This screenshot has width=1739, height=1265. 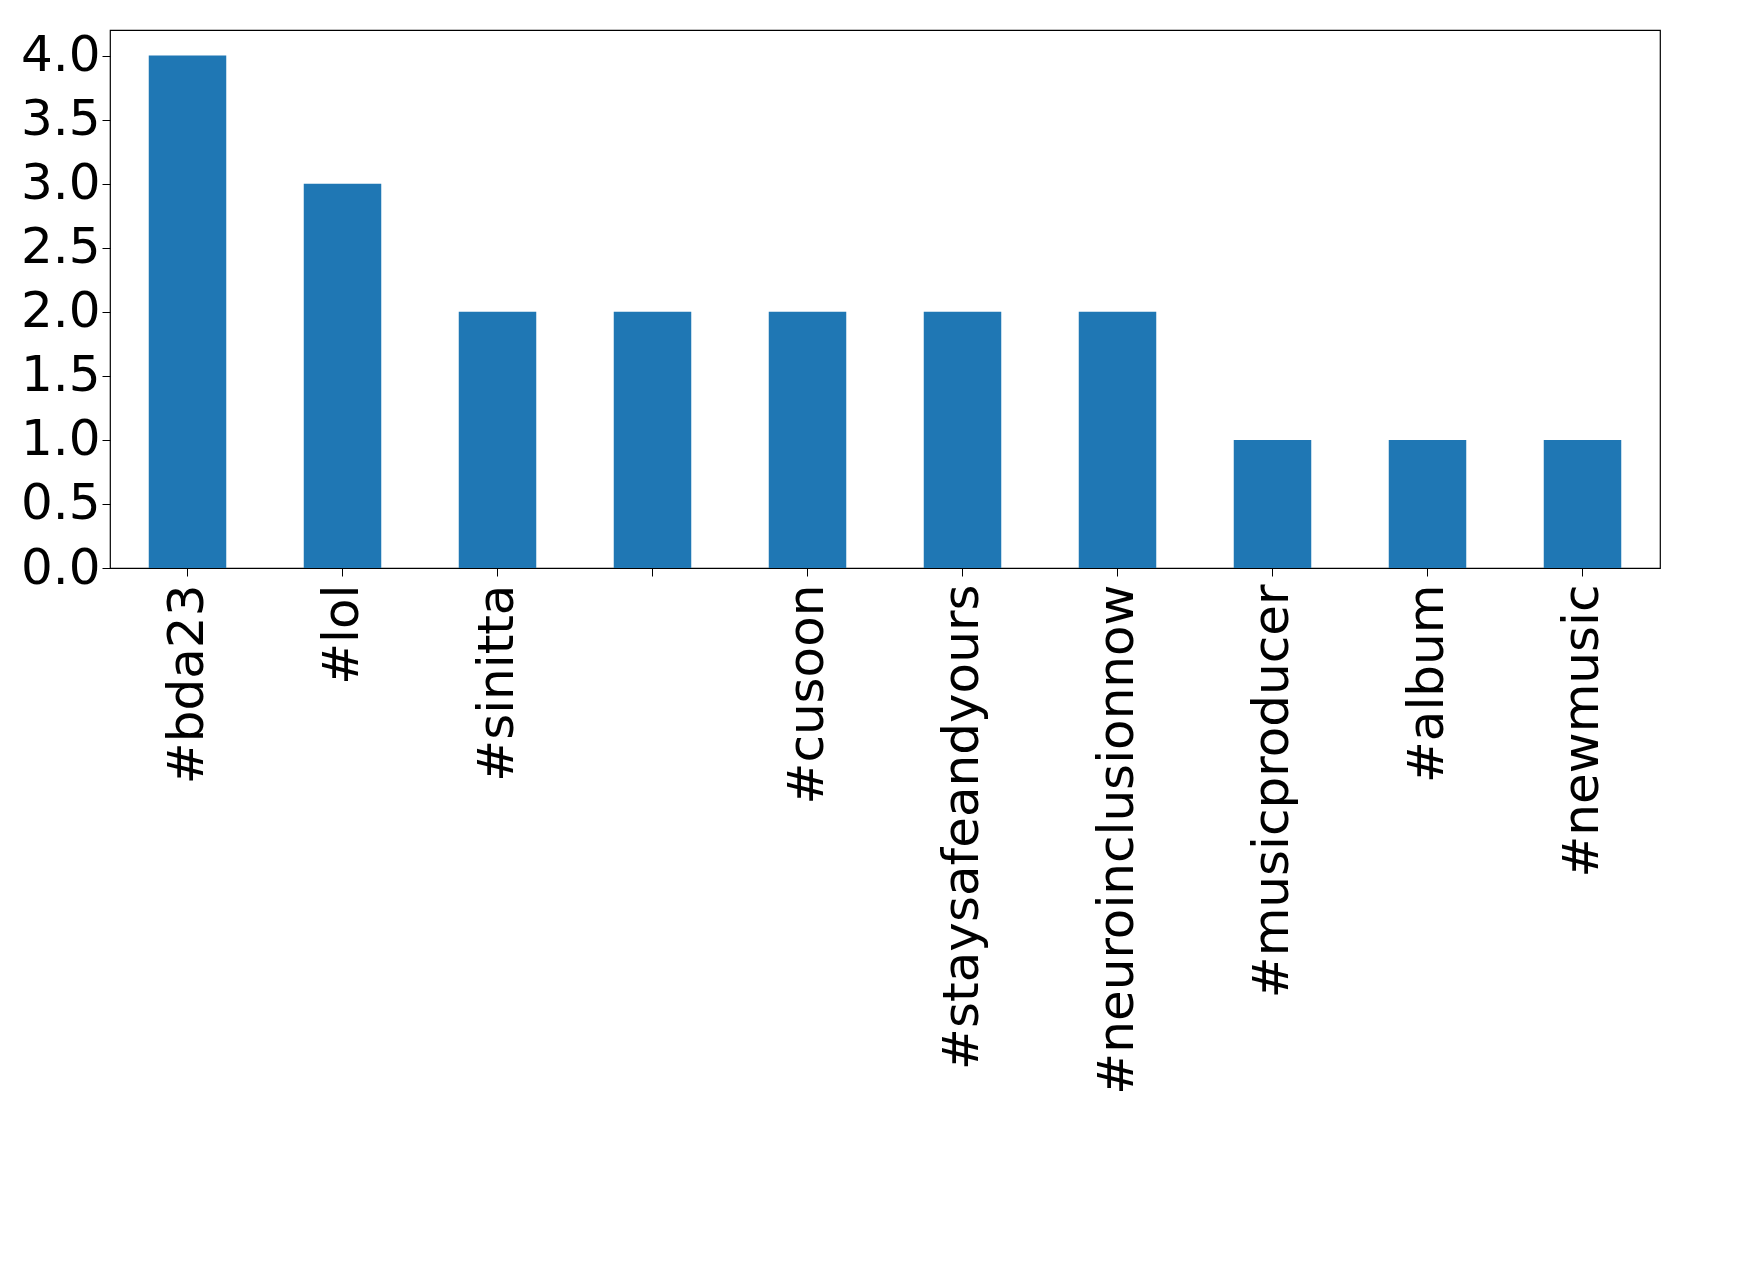 I want to click on y-tick-label: 1.5, so click(x=60, y=374).